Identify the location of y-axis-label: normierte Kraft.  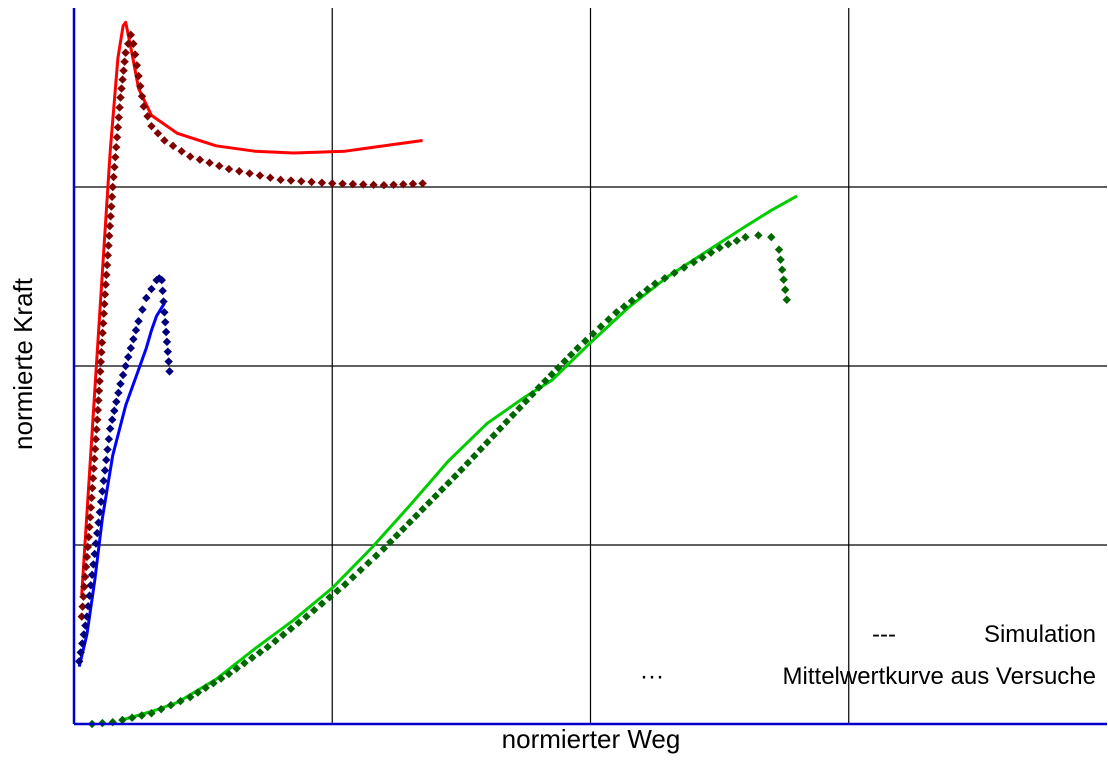
(23, 363).